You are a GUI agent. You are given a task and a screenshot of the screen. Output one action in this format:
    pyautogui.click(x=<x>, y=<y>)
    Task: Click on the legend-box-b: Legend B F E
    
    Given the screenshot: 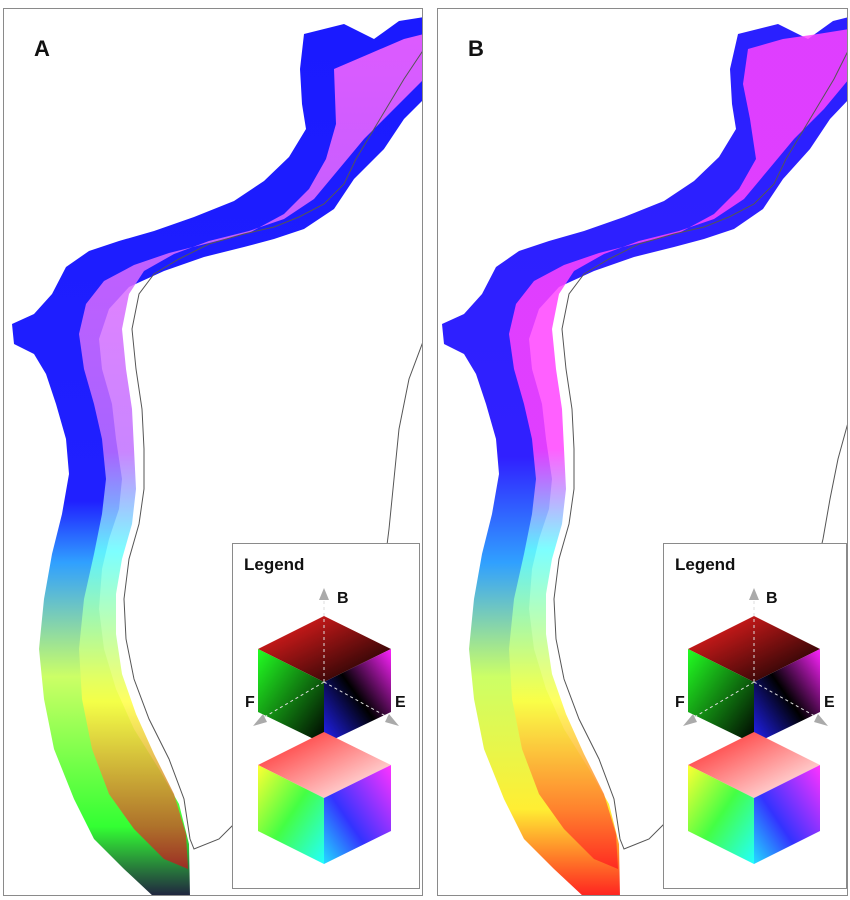 What is the action you would take?
    pyautogui.click(x=755, y=716)
    